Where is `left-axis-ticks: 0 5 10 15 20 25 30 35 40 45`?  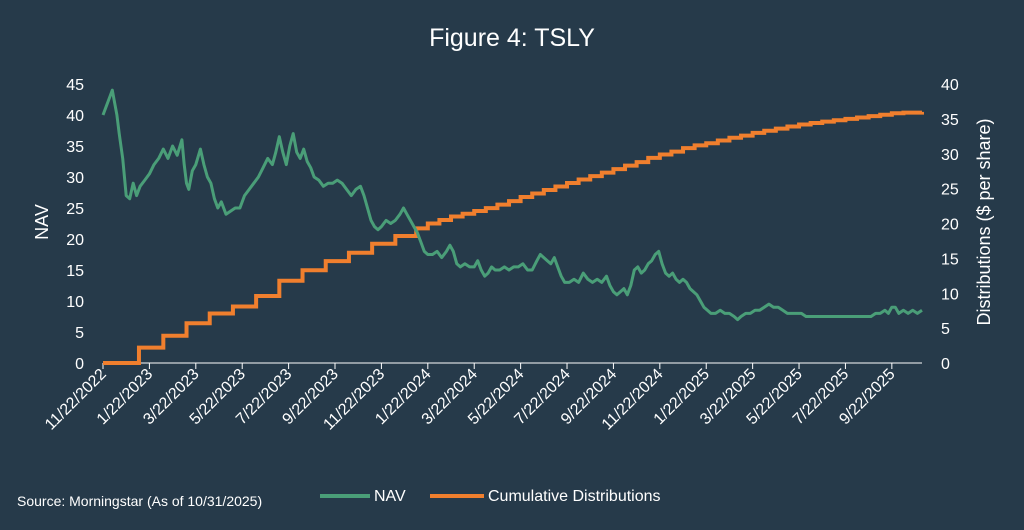
left-axis-ticks: 0 5 10 15 20 25 30 35 40 45 is located at coordinates (75, 225).